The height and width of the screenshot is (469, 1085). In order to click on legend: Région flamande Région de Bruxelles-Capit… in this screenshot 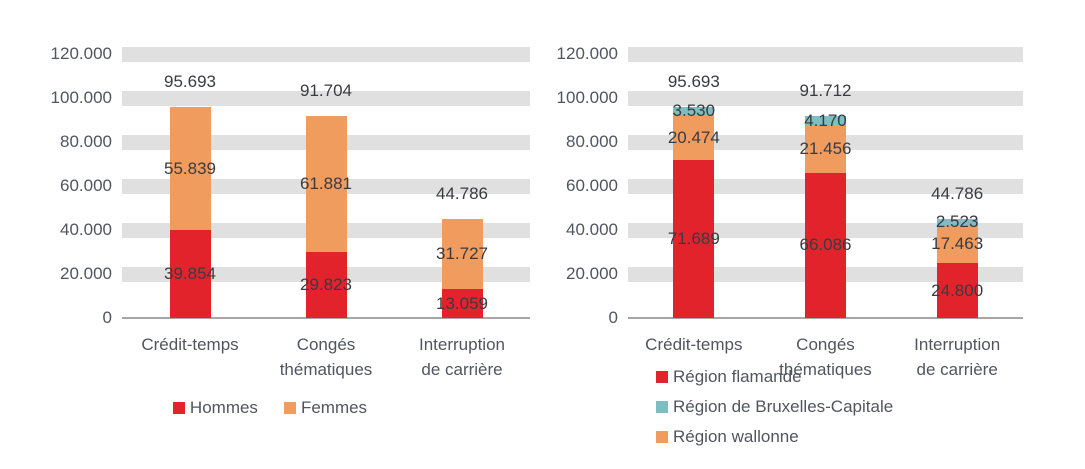, I will do `click(774, 407)`.